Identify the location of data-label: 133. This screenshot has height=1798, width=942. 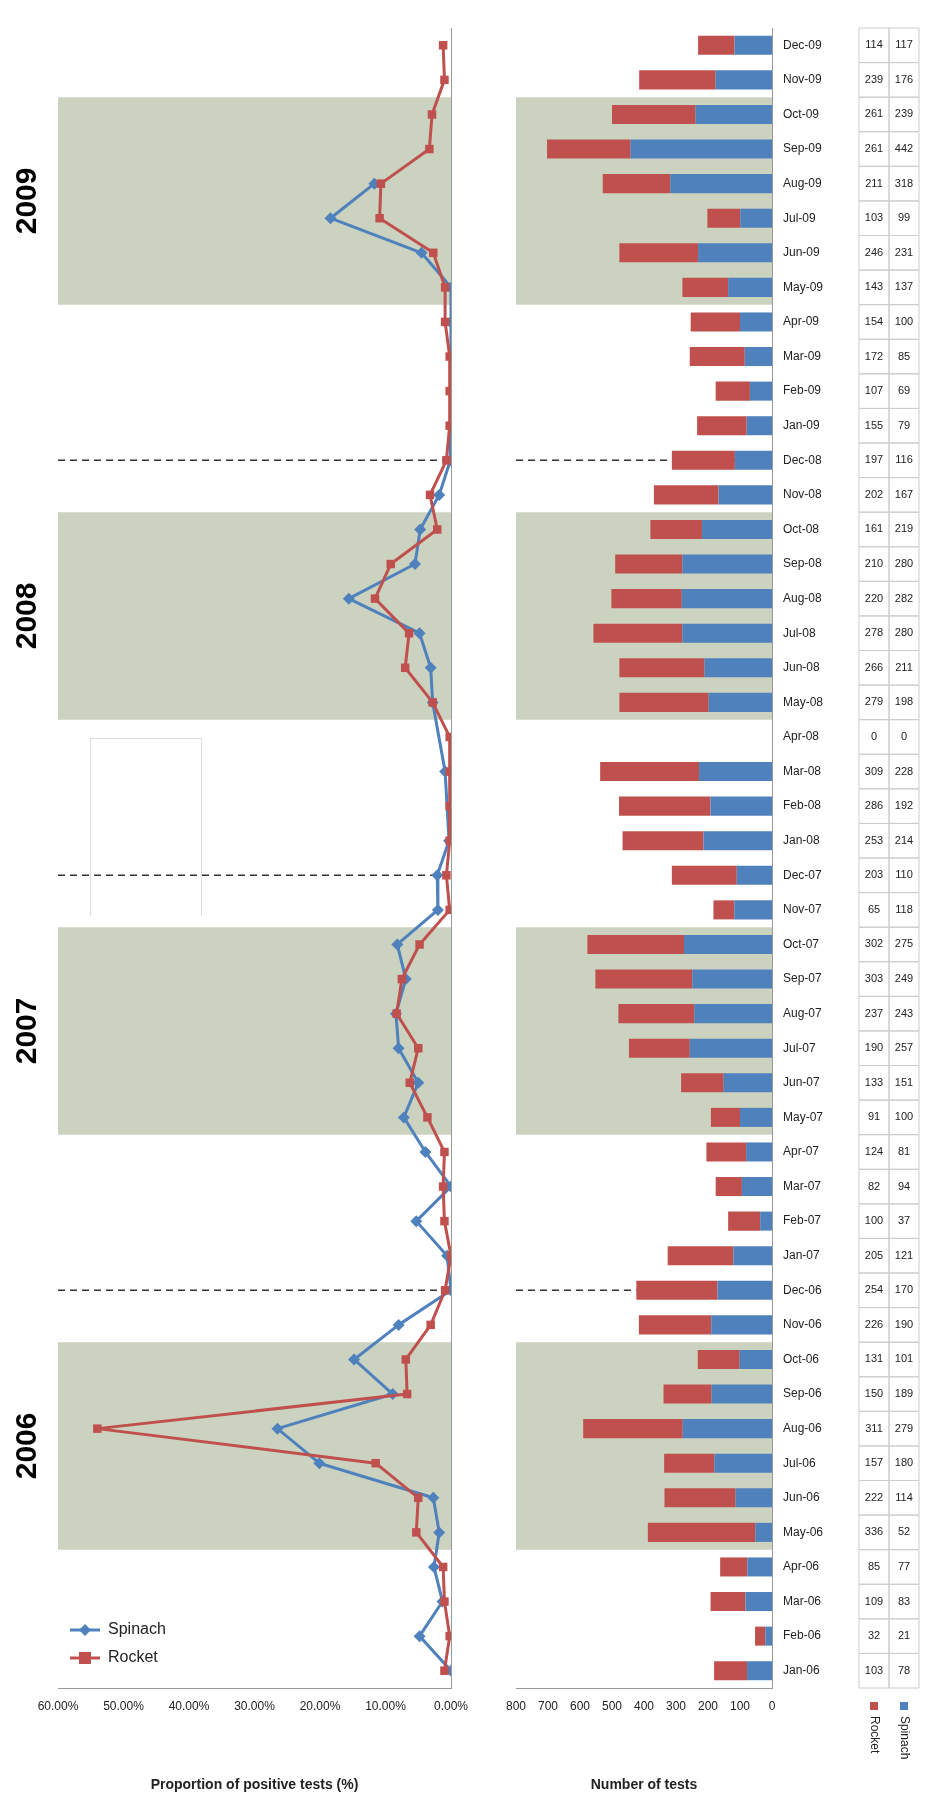
(874, 1081).